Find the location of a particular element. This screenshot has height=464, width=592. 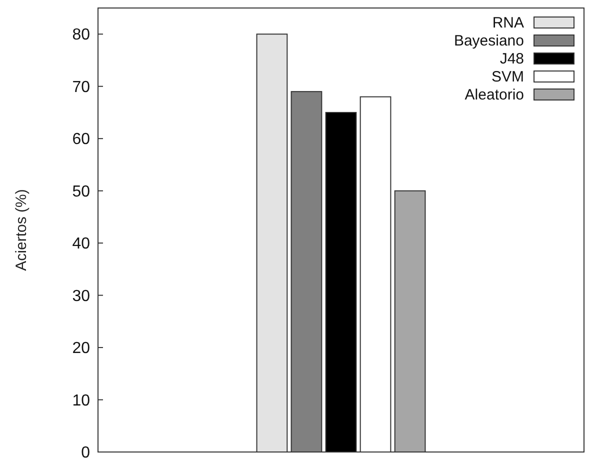

y-tick-label: 70 is located at coordinates (81, 87).